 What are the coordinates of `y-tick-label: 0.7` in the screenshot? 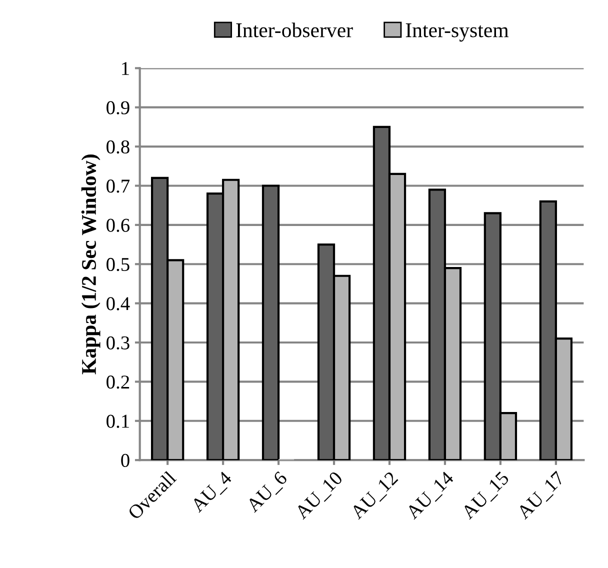 It's located at (118, 186).